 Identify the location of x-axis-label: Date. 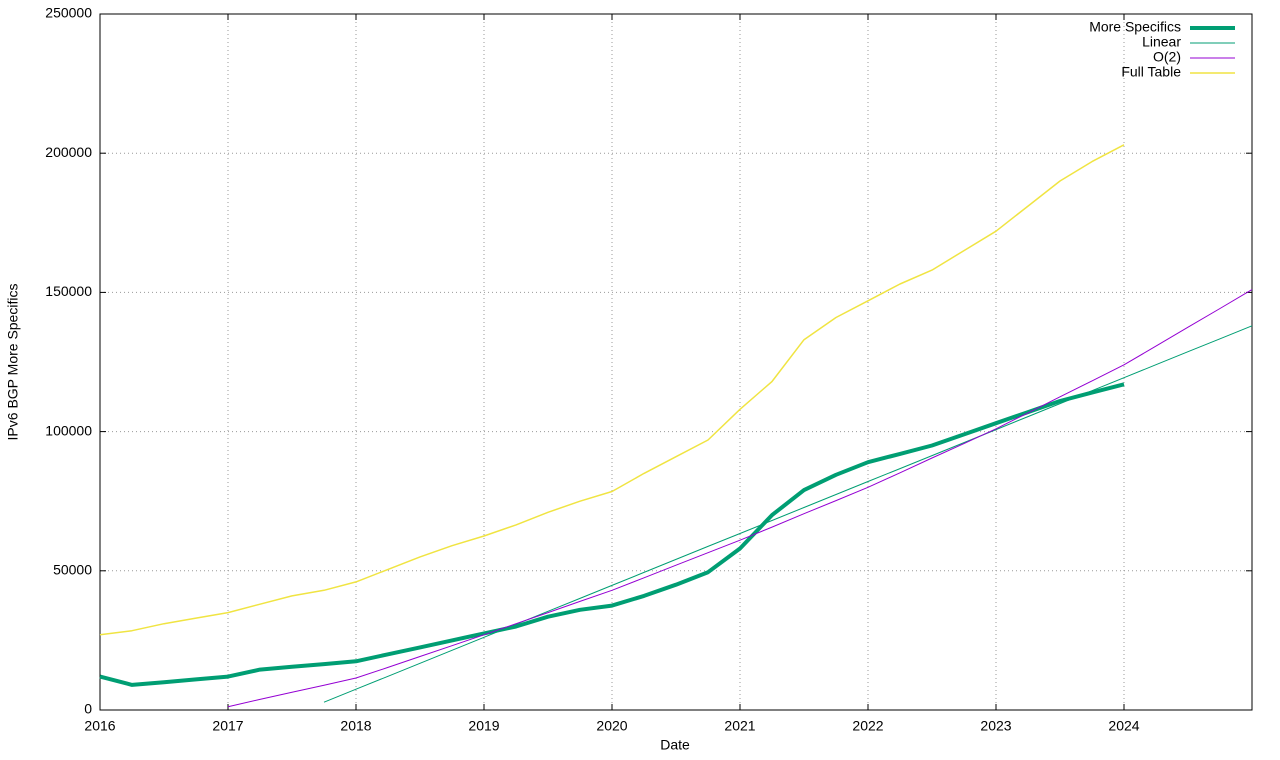
(675, 745).